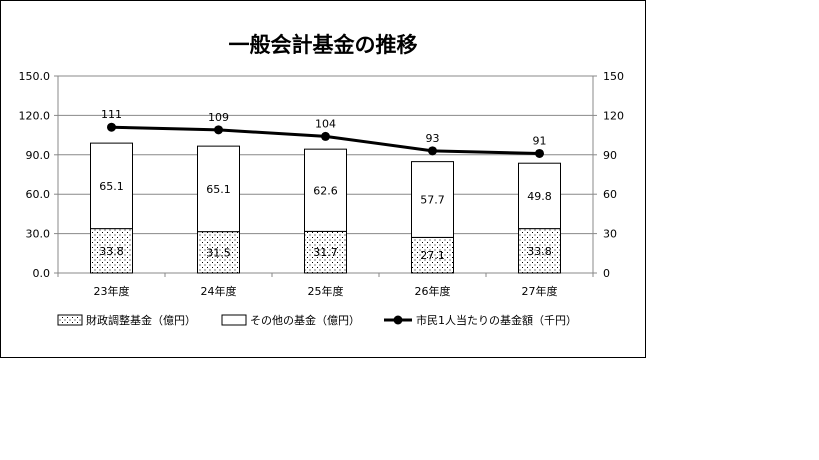 This screenshot has height=460, width=819. What do you see at coordinates (38, 234) in the screenshot?
I see `y-left-tick-label: 30.0` at bounding box center [38, 234].